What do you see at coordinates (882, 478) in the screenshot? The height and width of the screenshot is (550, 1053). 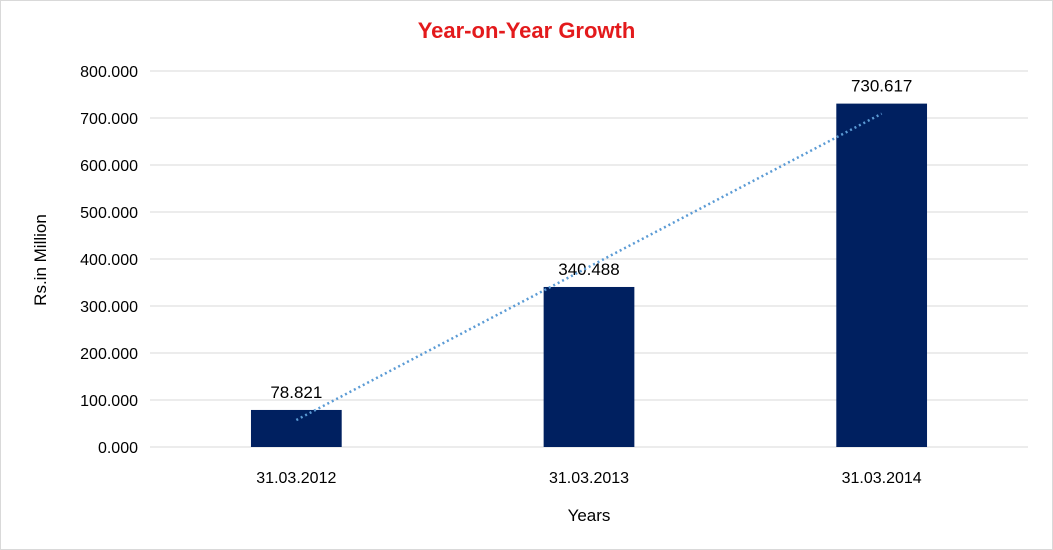 I see `x-tick-label: 31.03.2014` at bounding box center [882, 478].